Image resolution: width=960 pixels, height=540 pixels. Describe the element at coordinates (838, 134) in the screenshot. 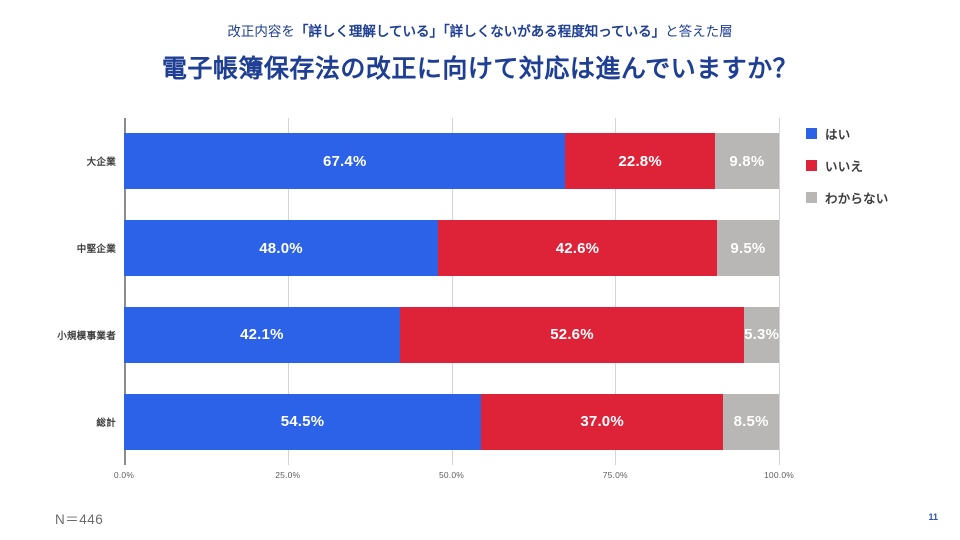

I see `legend-label: はい` at that location.